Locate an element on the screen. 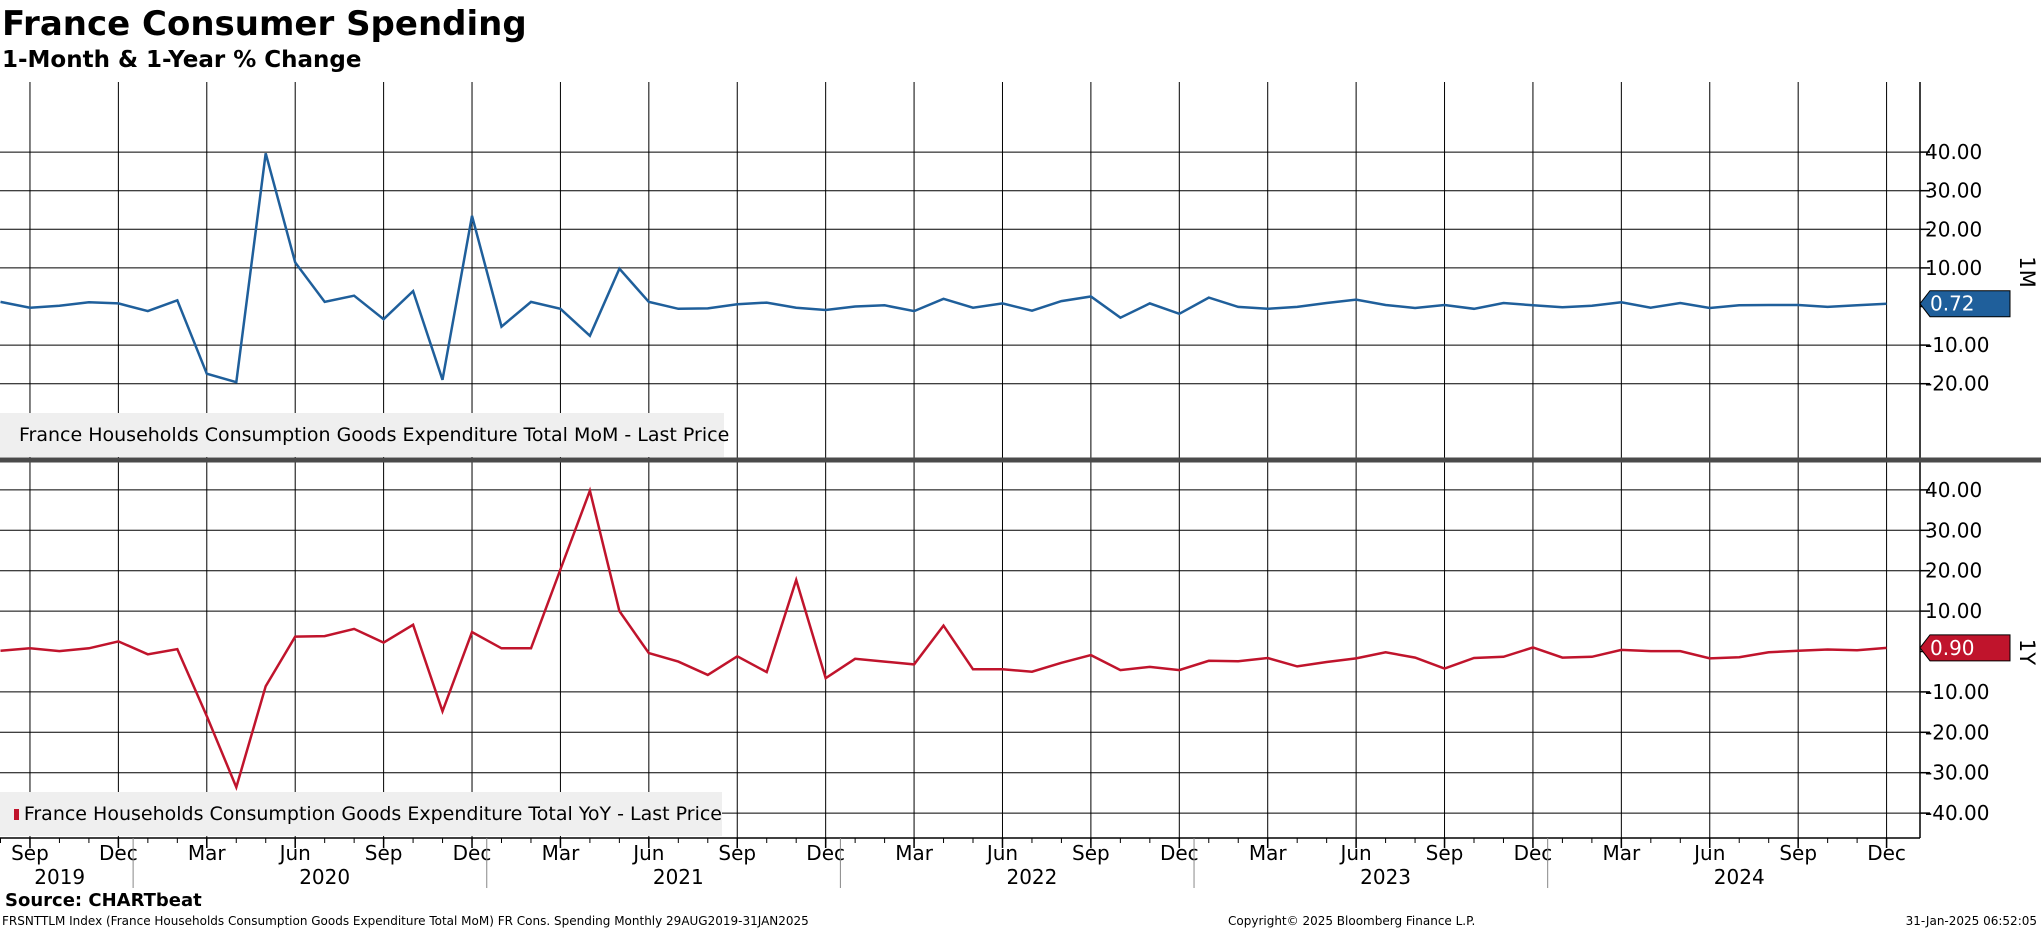 The image size is (2041, 932). xtick-label-14: Mar is located at coordinates (1268, 853).